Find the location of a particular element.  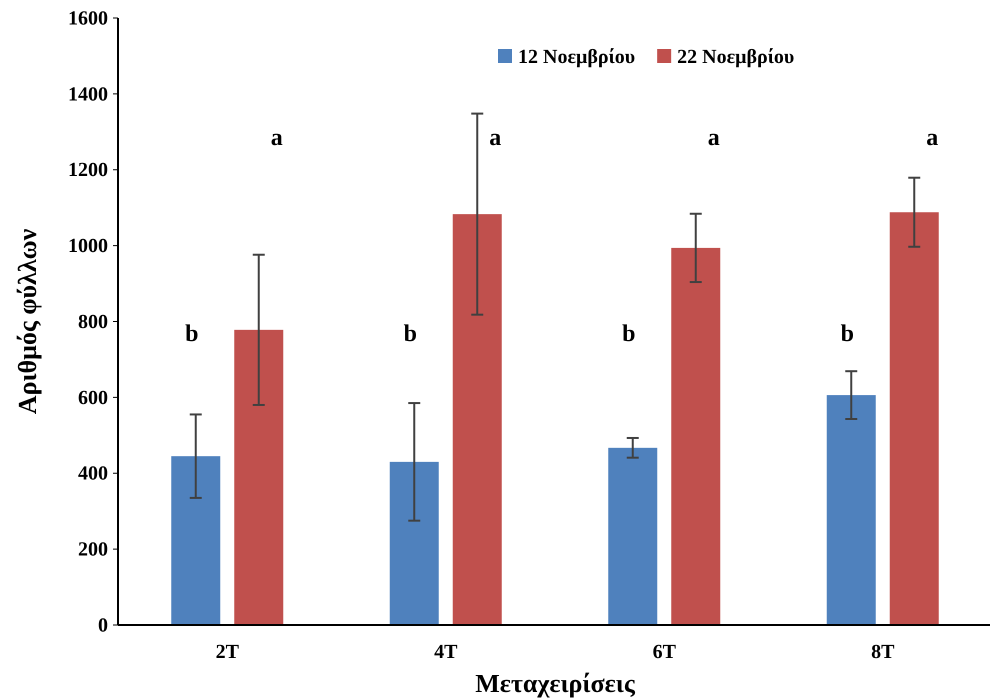

x-tick-label: 6T is located at coordinates (664, 652).